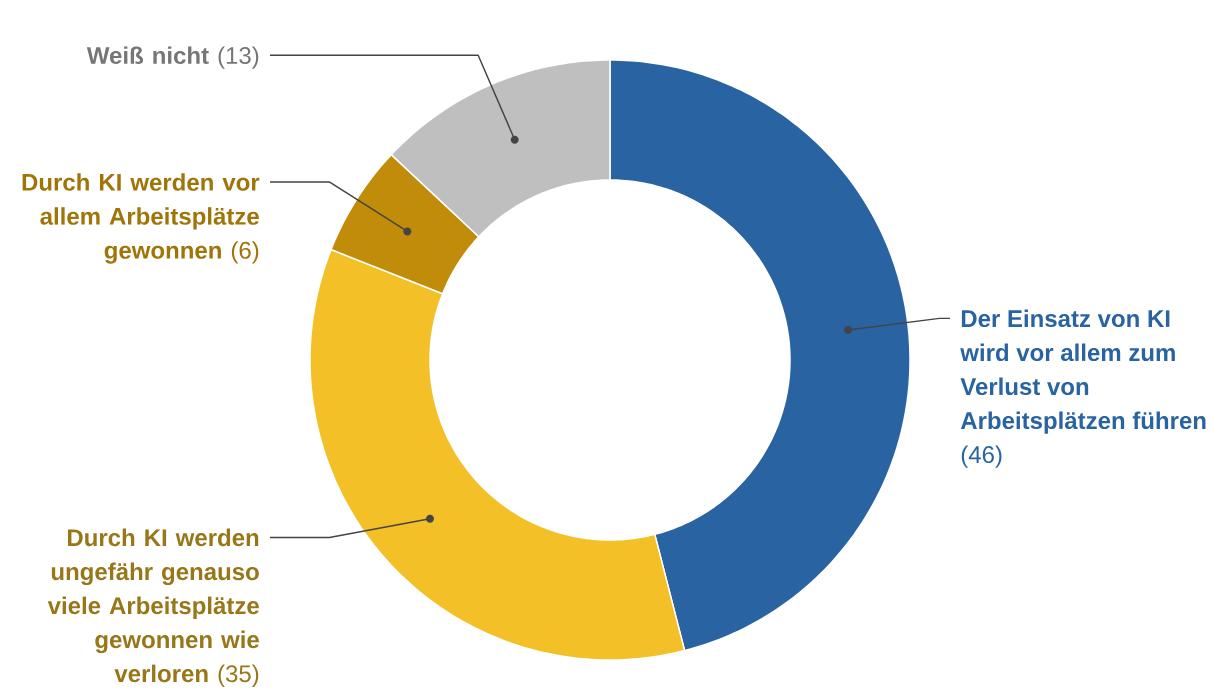 Image resolution: width=1220 pixels, height=700 pixels. Describe the element at coordinates (1083, 388) in the screenshot. I see `slice-label: Der Einsatz von KI wird vor allem zum Verlust von Arbeitsplätzen führen (46)` at that location.